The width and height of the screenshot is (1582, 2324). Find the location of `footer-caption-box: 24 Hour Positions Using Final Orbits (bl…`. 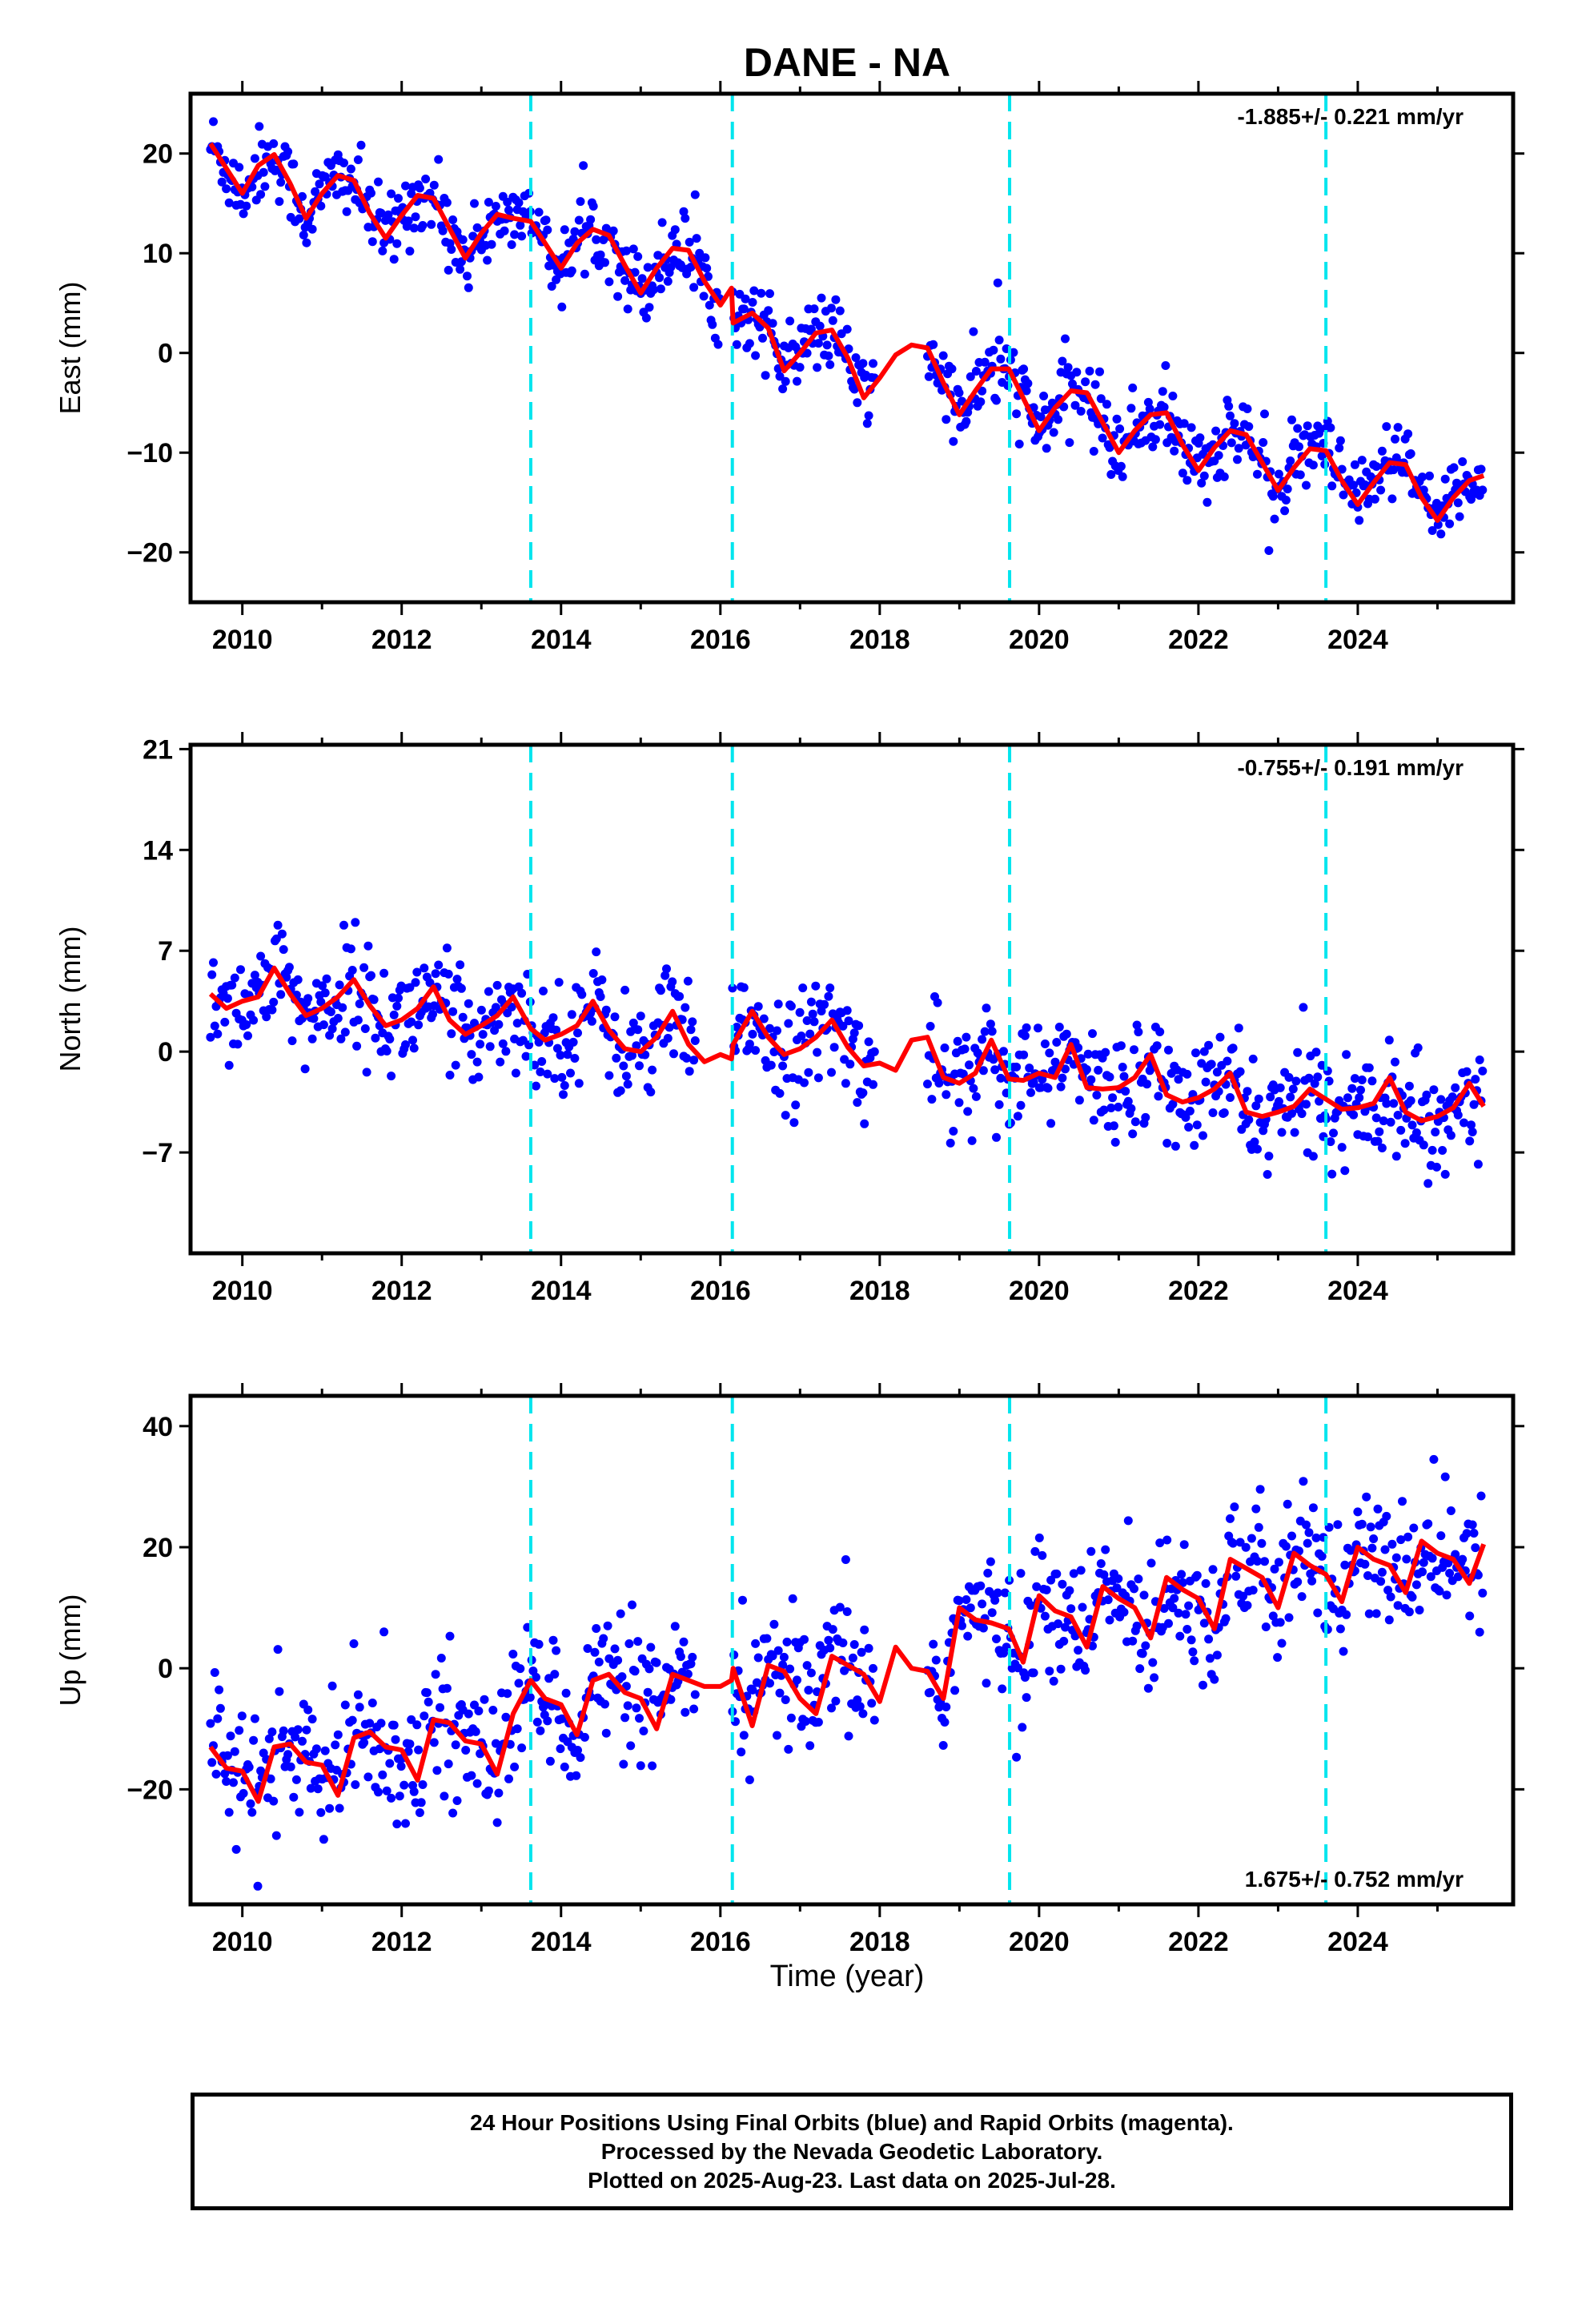

footer-caption-box: 24 Hour Positions Using Final Orbits (bl… is located at coordinates (852, 2151).